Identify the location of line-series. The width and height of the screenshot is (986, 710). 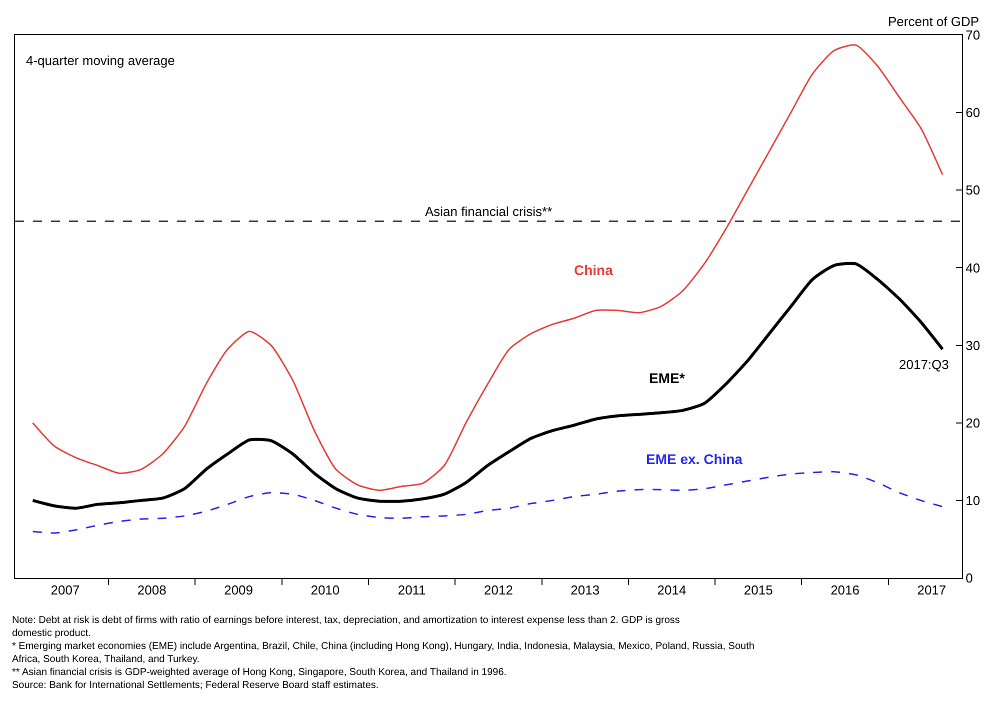
(488, 502).